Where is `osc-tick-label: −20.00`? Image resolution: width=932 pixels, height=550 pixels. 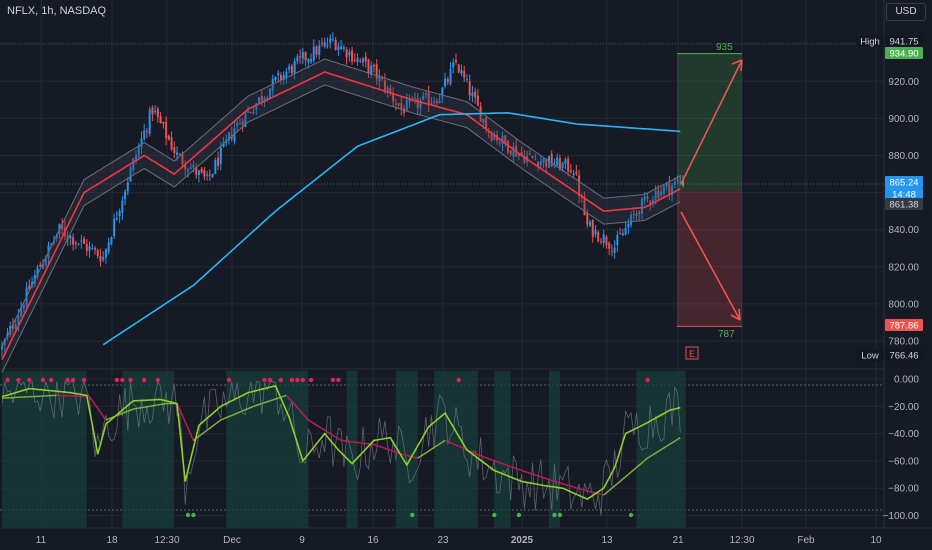 osc-tick-label: −20.00 is located at coordinates (903, 407).